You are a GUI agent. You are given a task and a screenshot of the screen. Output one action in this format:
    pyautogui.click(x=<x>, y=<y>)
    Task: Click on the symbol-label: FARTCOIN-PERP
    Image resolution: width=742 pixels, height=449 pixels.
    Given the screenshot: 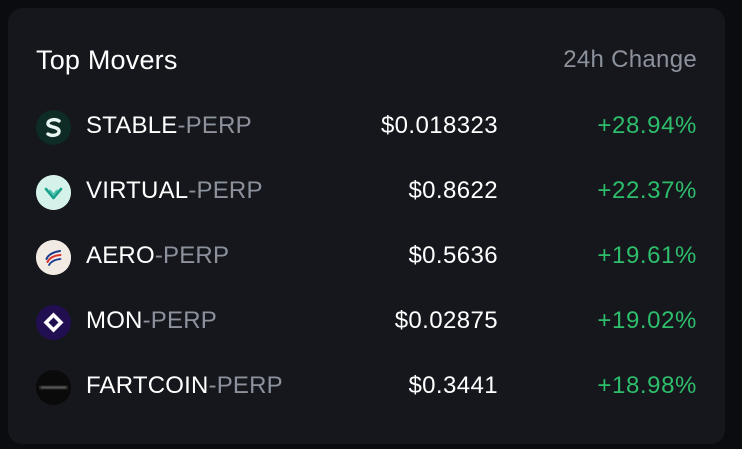 What is the action you would take?
    pyautogui.click(x=184, y=386)
    